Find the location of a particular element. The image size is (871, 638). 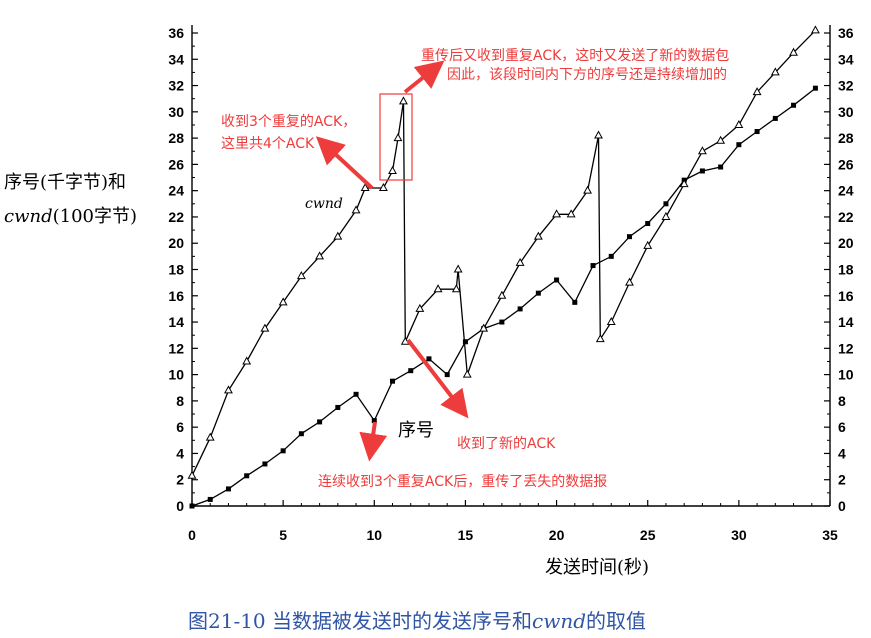

y-tick-label-left: 14 is located at coordinates (176, 322).